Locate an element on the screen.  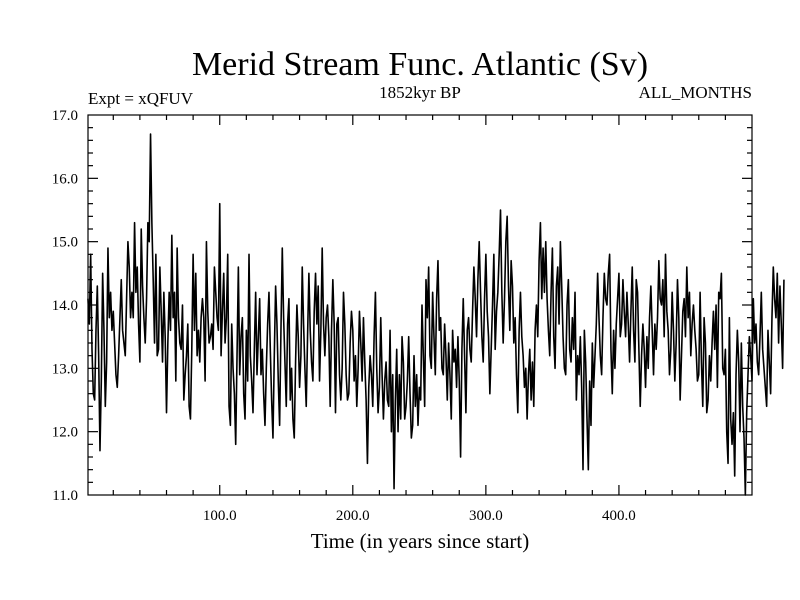
x-axis-label: Time (in years since start) is located at coordinates (420, 541).